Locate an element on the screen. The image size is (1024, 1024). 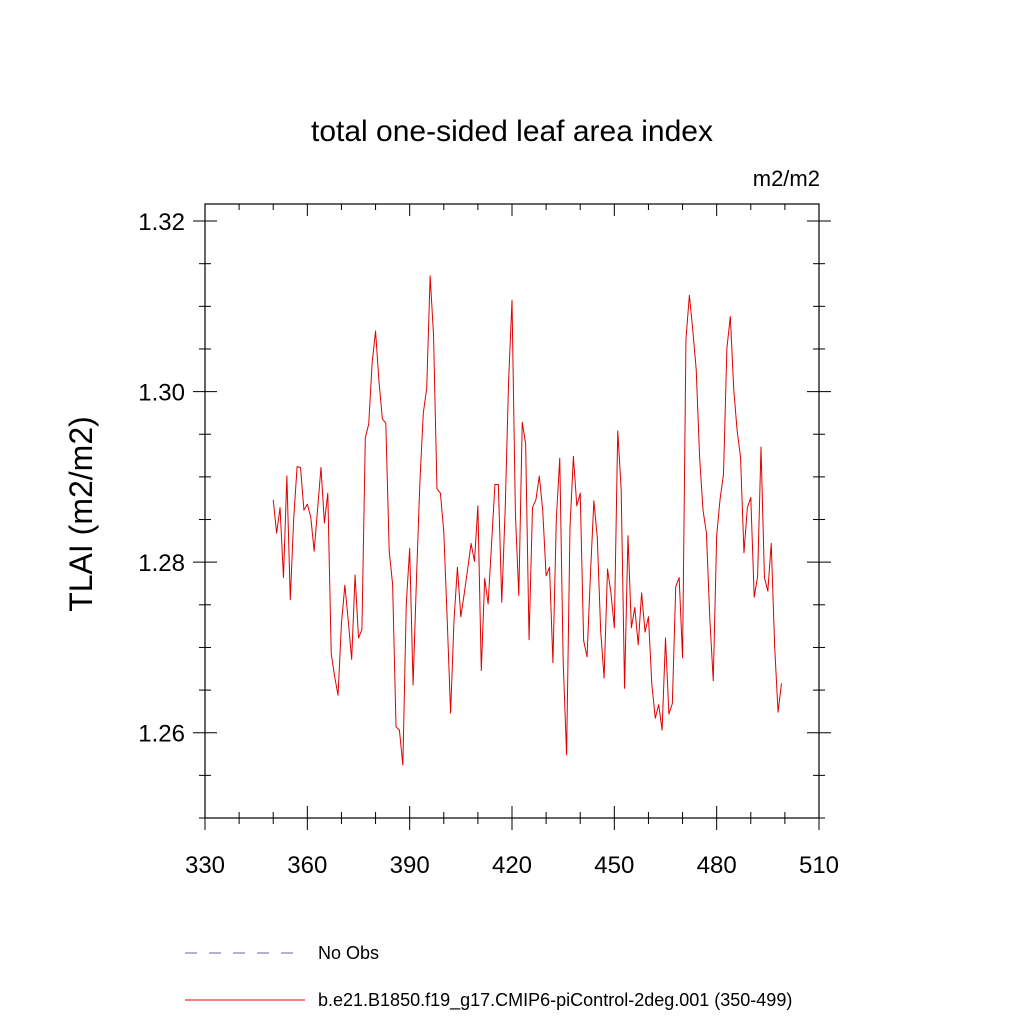
units-label: m2/m2 is located at coordinates (786, 178).